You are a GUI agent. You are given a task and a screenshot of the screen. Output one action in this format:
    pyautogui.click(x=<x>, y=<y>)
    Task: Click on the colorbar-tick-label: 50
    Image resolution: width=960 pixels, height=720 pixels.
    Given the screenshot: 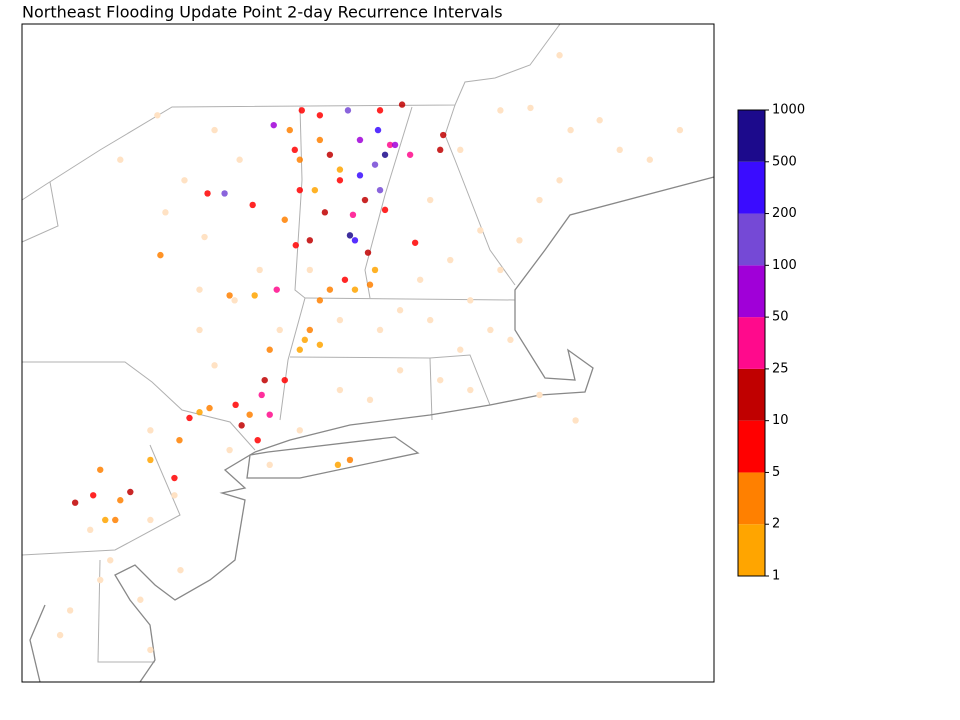 What is the action you would take?
    pyautogui.click(x=780, y=317)
    